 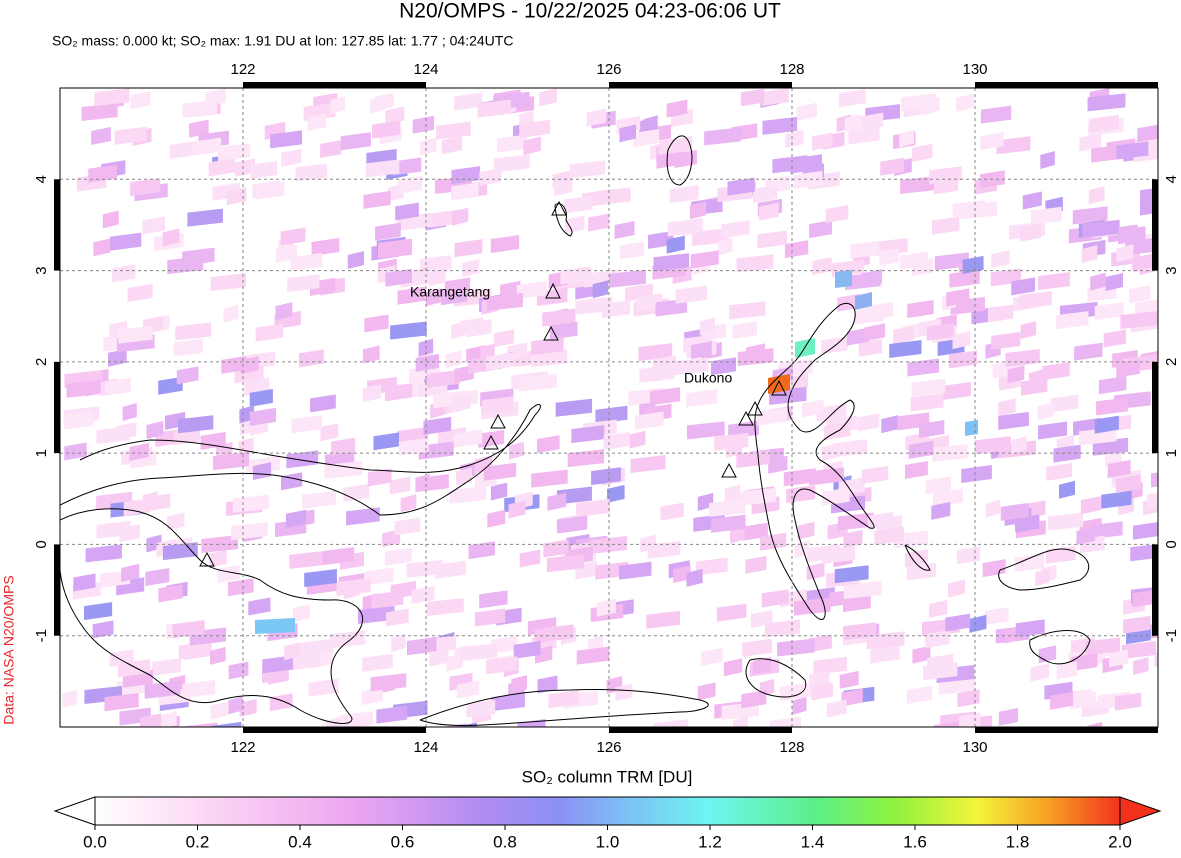 I want to click on y-tick-label: -1, so click(x=41, y=635).